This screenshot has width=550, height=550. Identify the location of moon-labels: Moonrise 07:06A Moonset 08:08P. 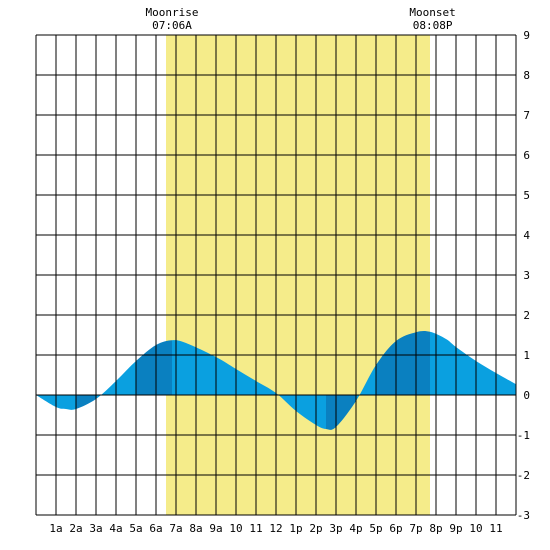
(301, 19).